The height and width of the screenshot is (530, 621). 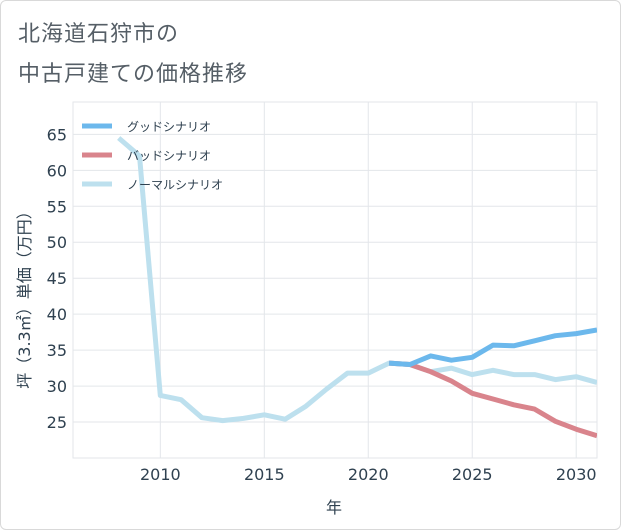 What do you see at coordinates (368, 474) in the screenshot?
I see `x-tick-label: 2020` at bounding box center [368, 474].